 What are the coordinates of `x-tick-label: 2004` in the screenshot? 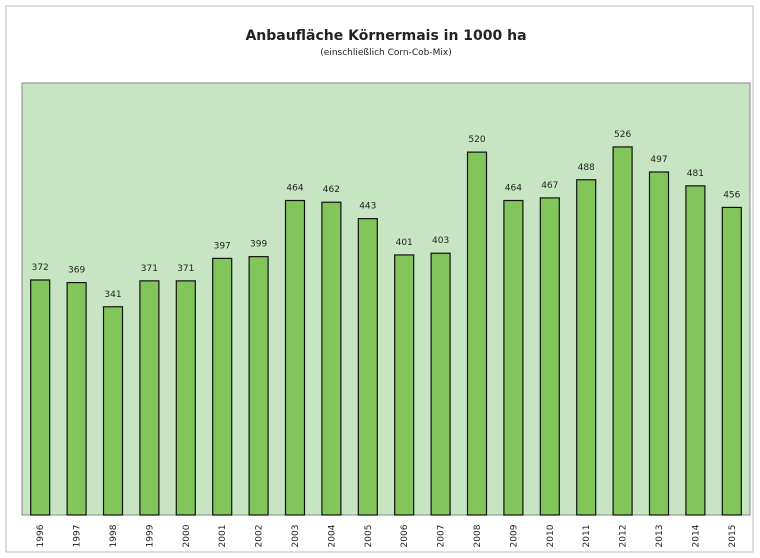 It's located at (332, 535).